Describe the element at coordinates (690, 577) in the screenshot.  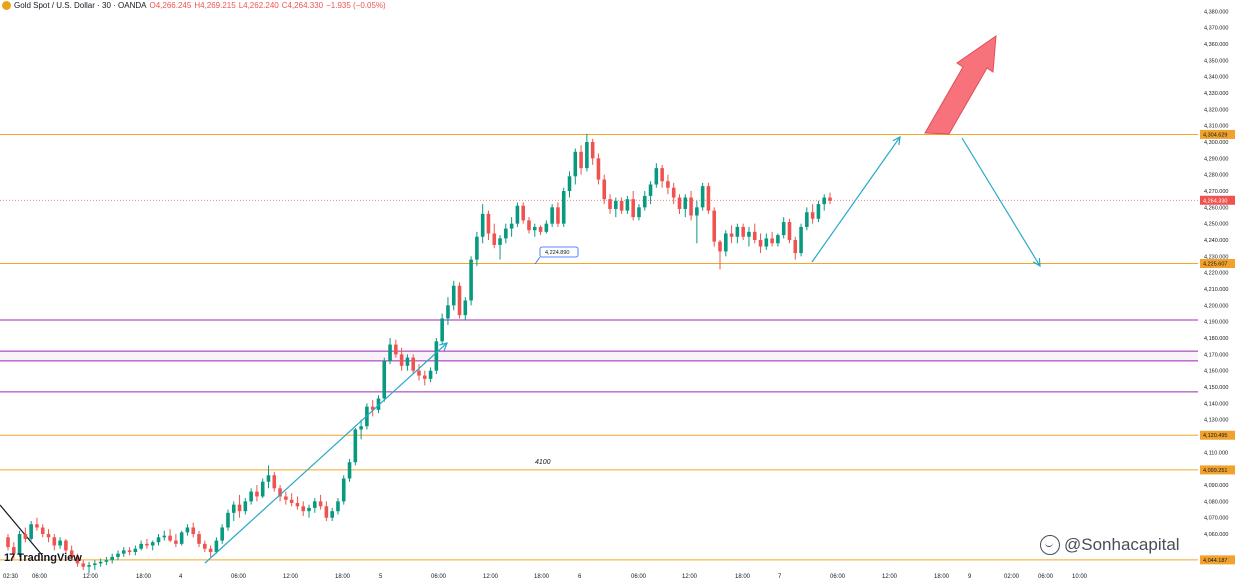
I see `x-axis-tick-label: 12:00` at that location.